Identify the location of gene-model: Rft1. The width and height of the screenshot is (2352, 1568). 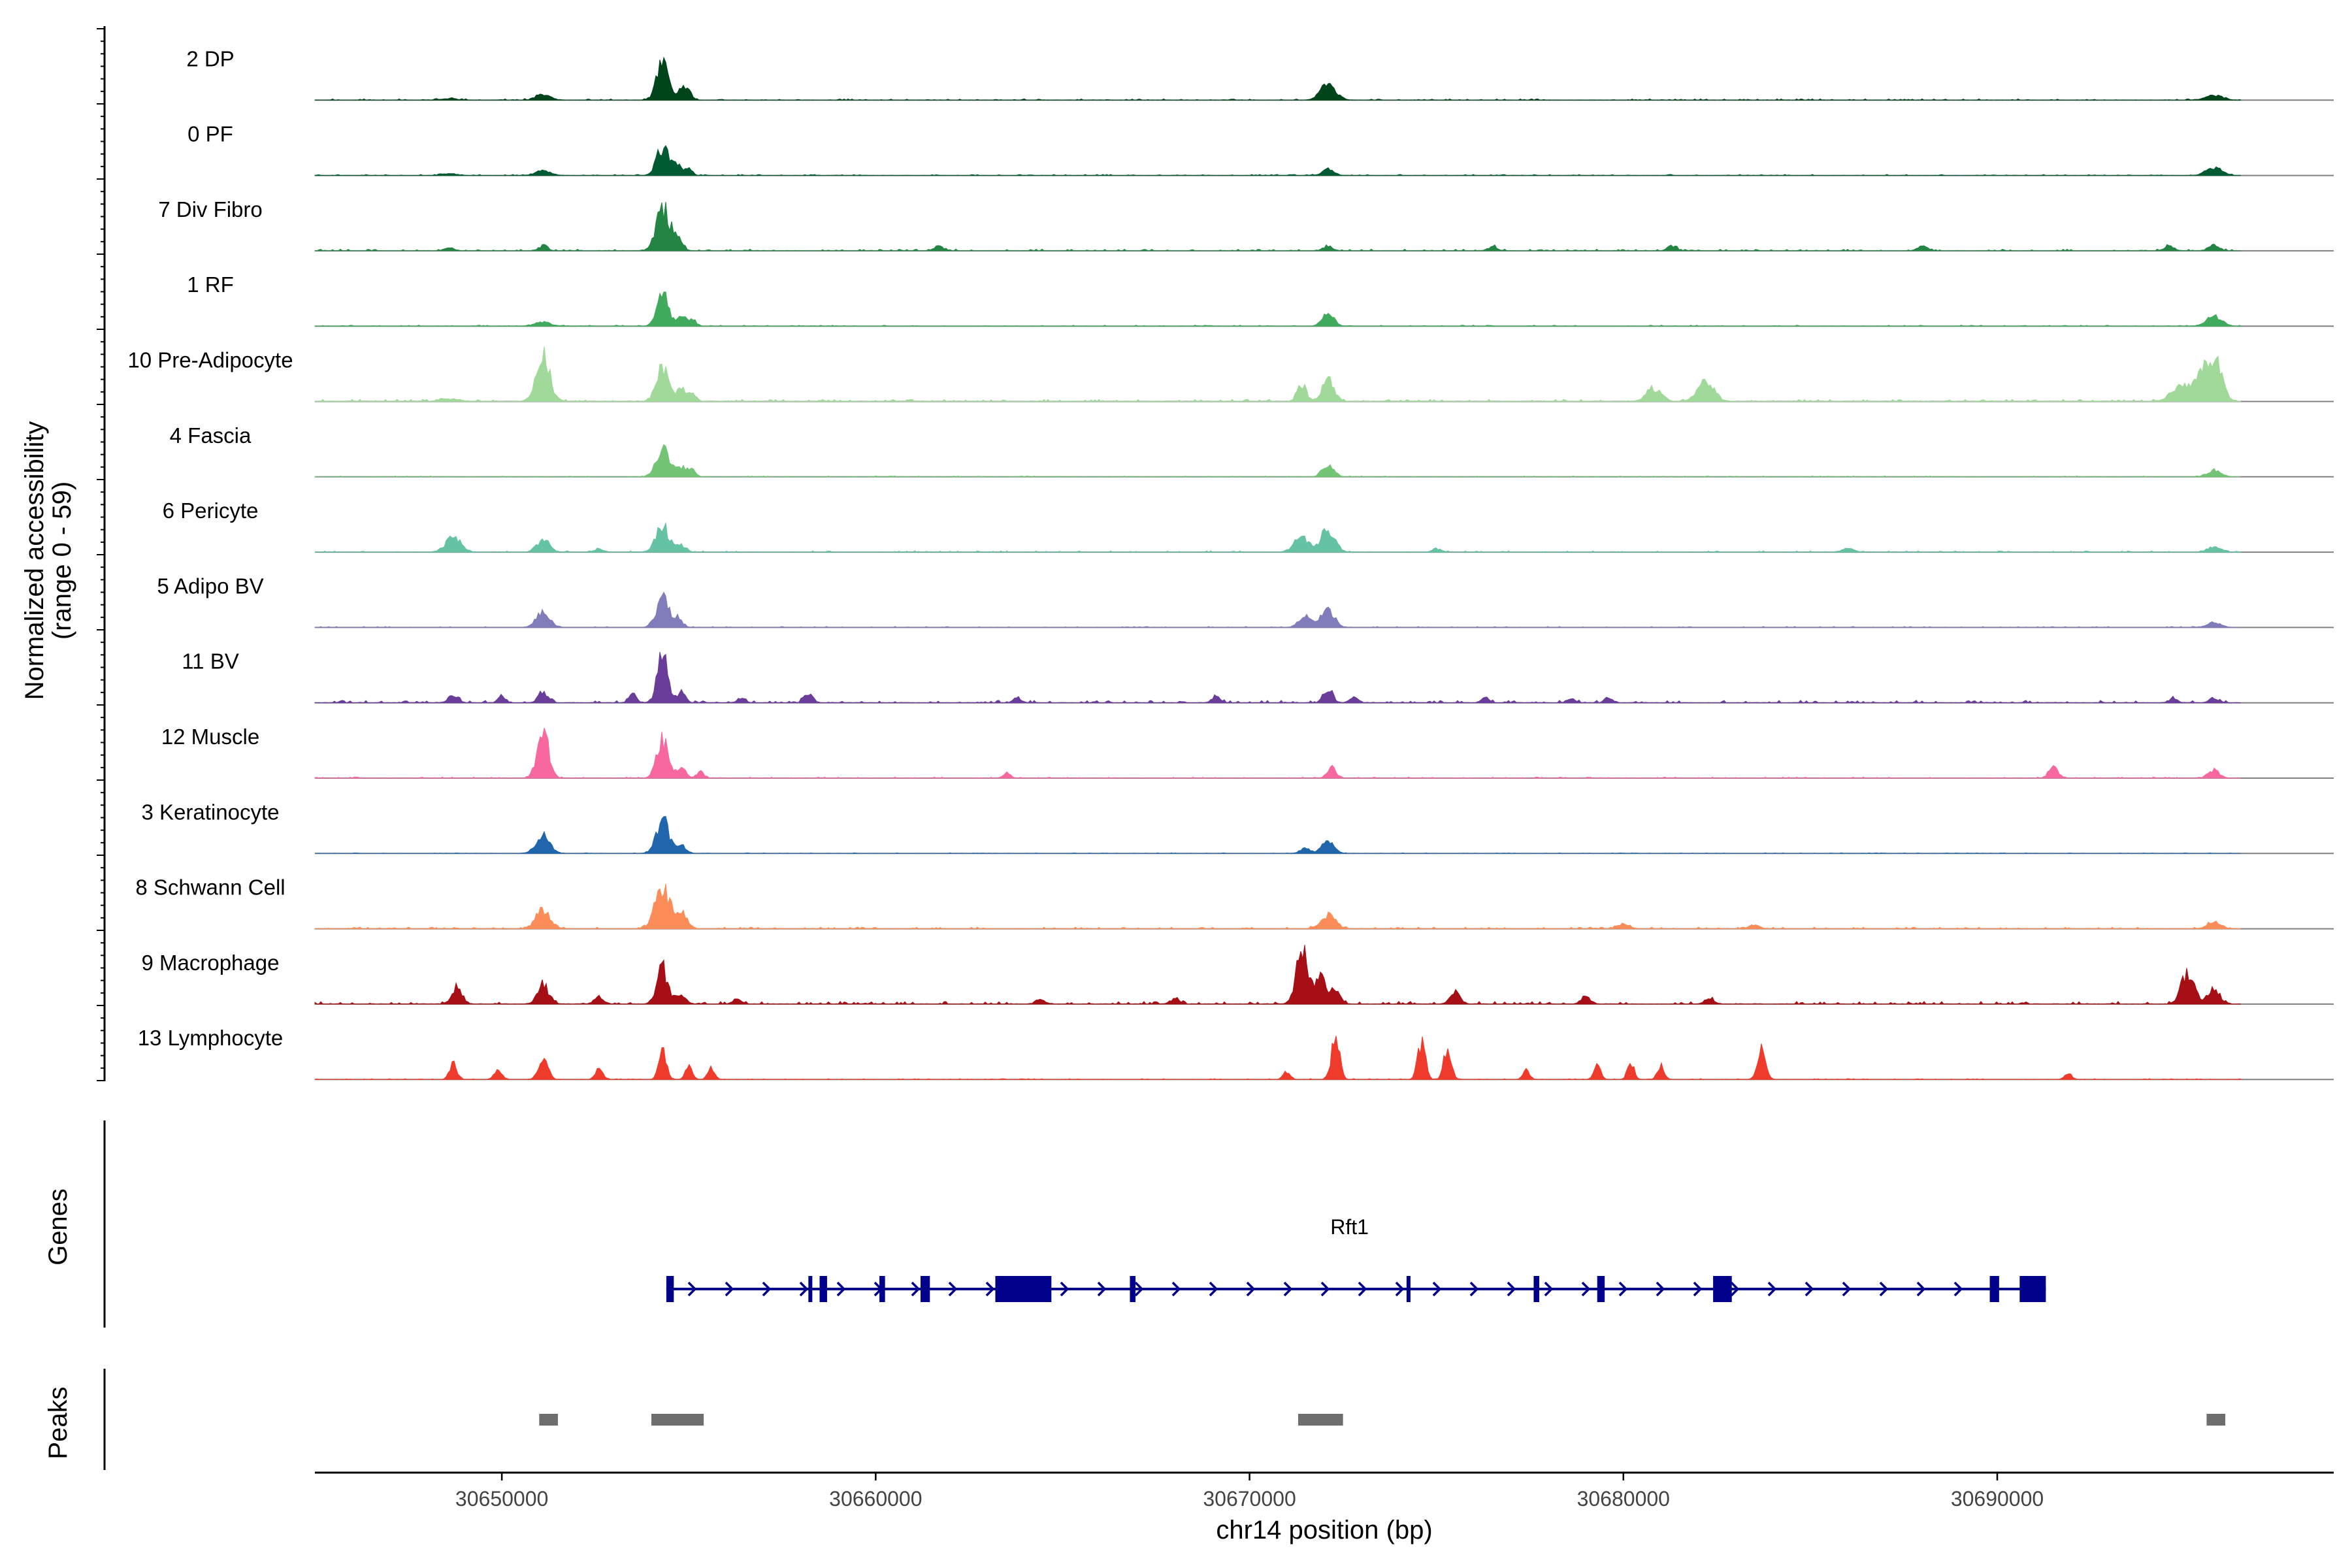
(1356, 1258).